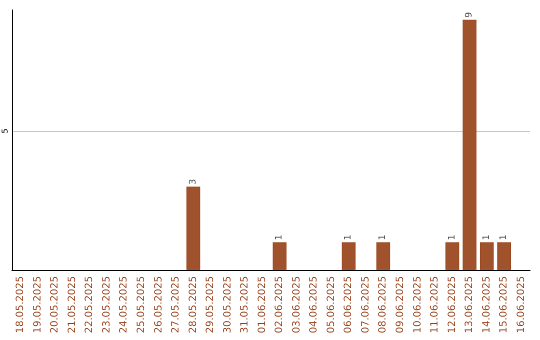 The width and height of the screenshot is (540, 340). Describe the element at coordinates (106, 305) in the screenshot. I see `x-tick-label: 23.05.2025` at that location.